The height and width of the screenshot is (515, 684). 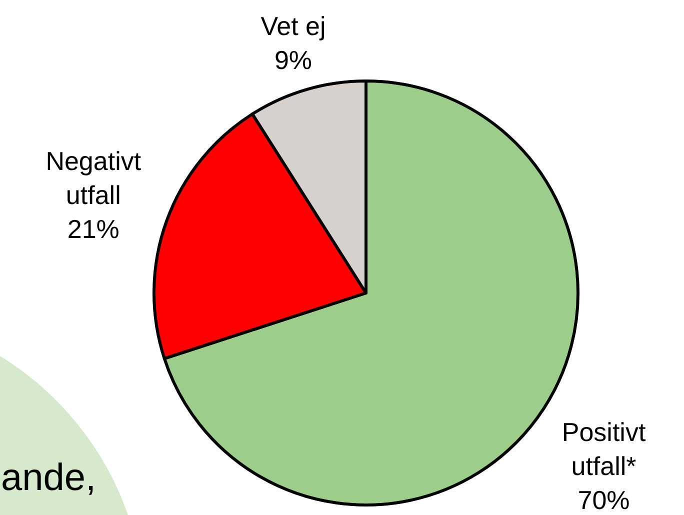 What do you see at coordinates (604, 449) in the screenshot?
I see `slice-label: Positivt utfall*` at bounding box center [604, 449].